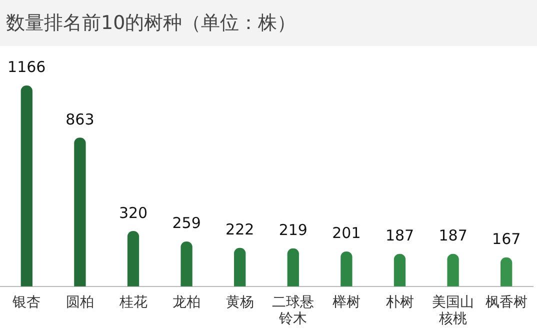  Describe the element at coordinates (506, 302) in the screenshot. I see `x-tick-label: 枫香树` at that location.